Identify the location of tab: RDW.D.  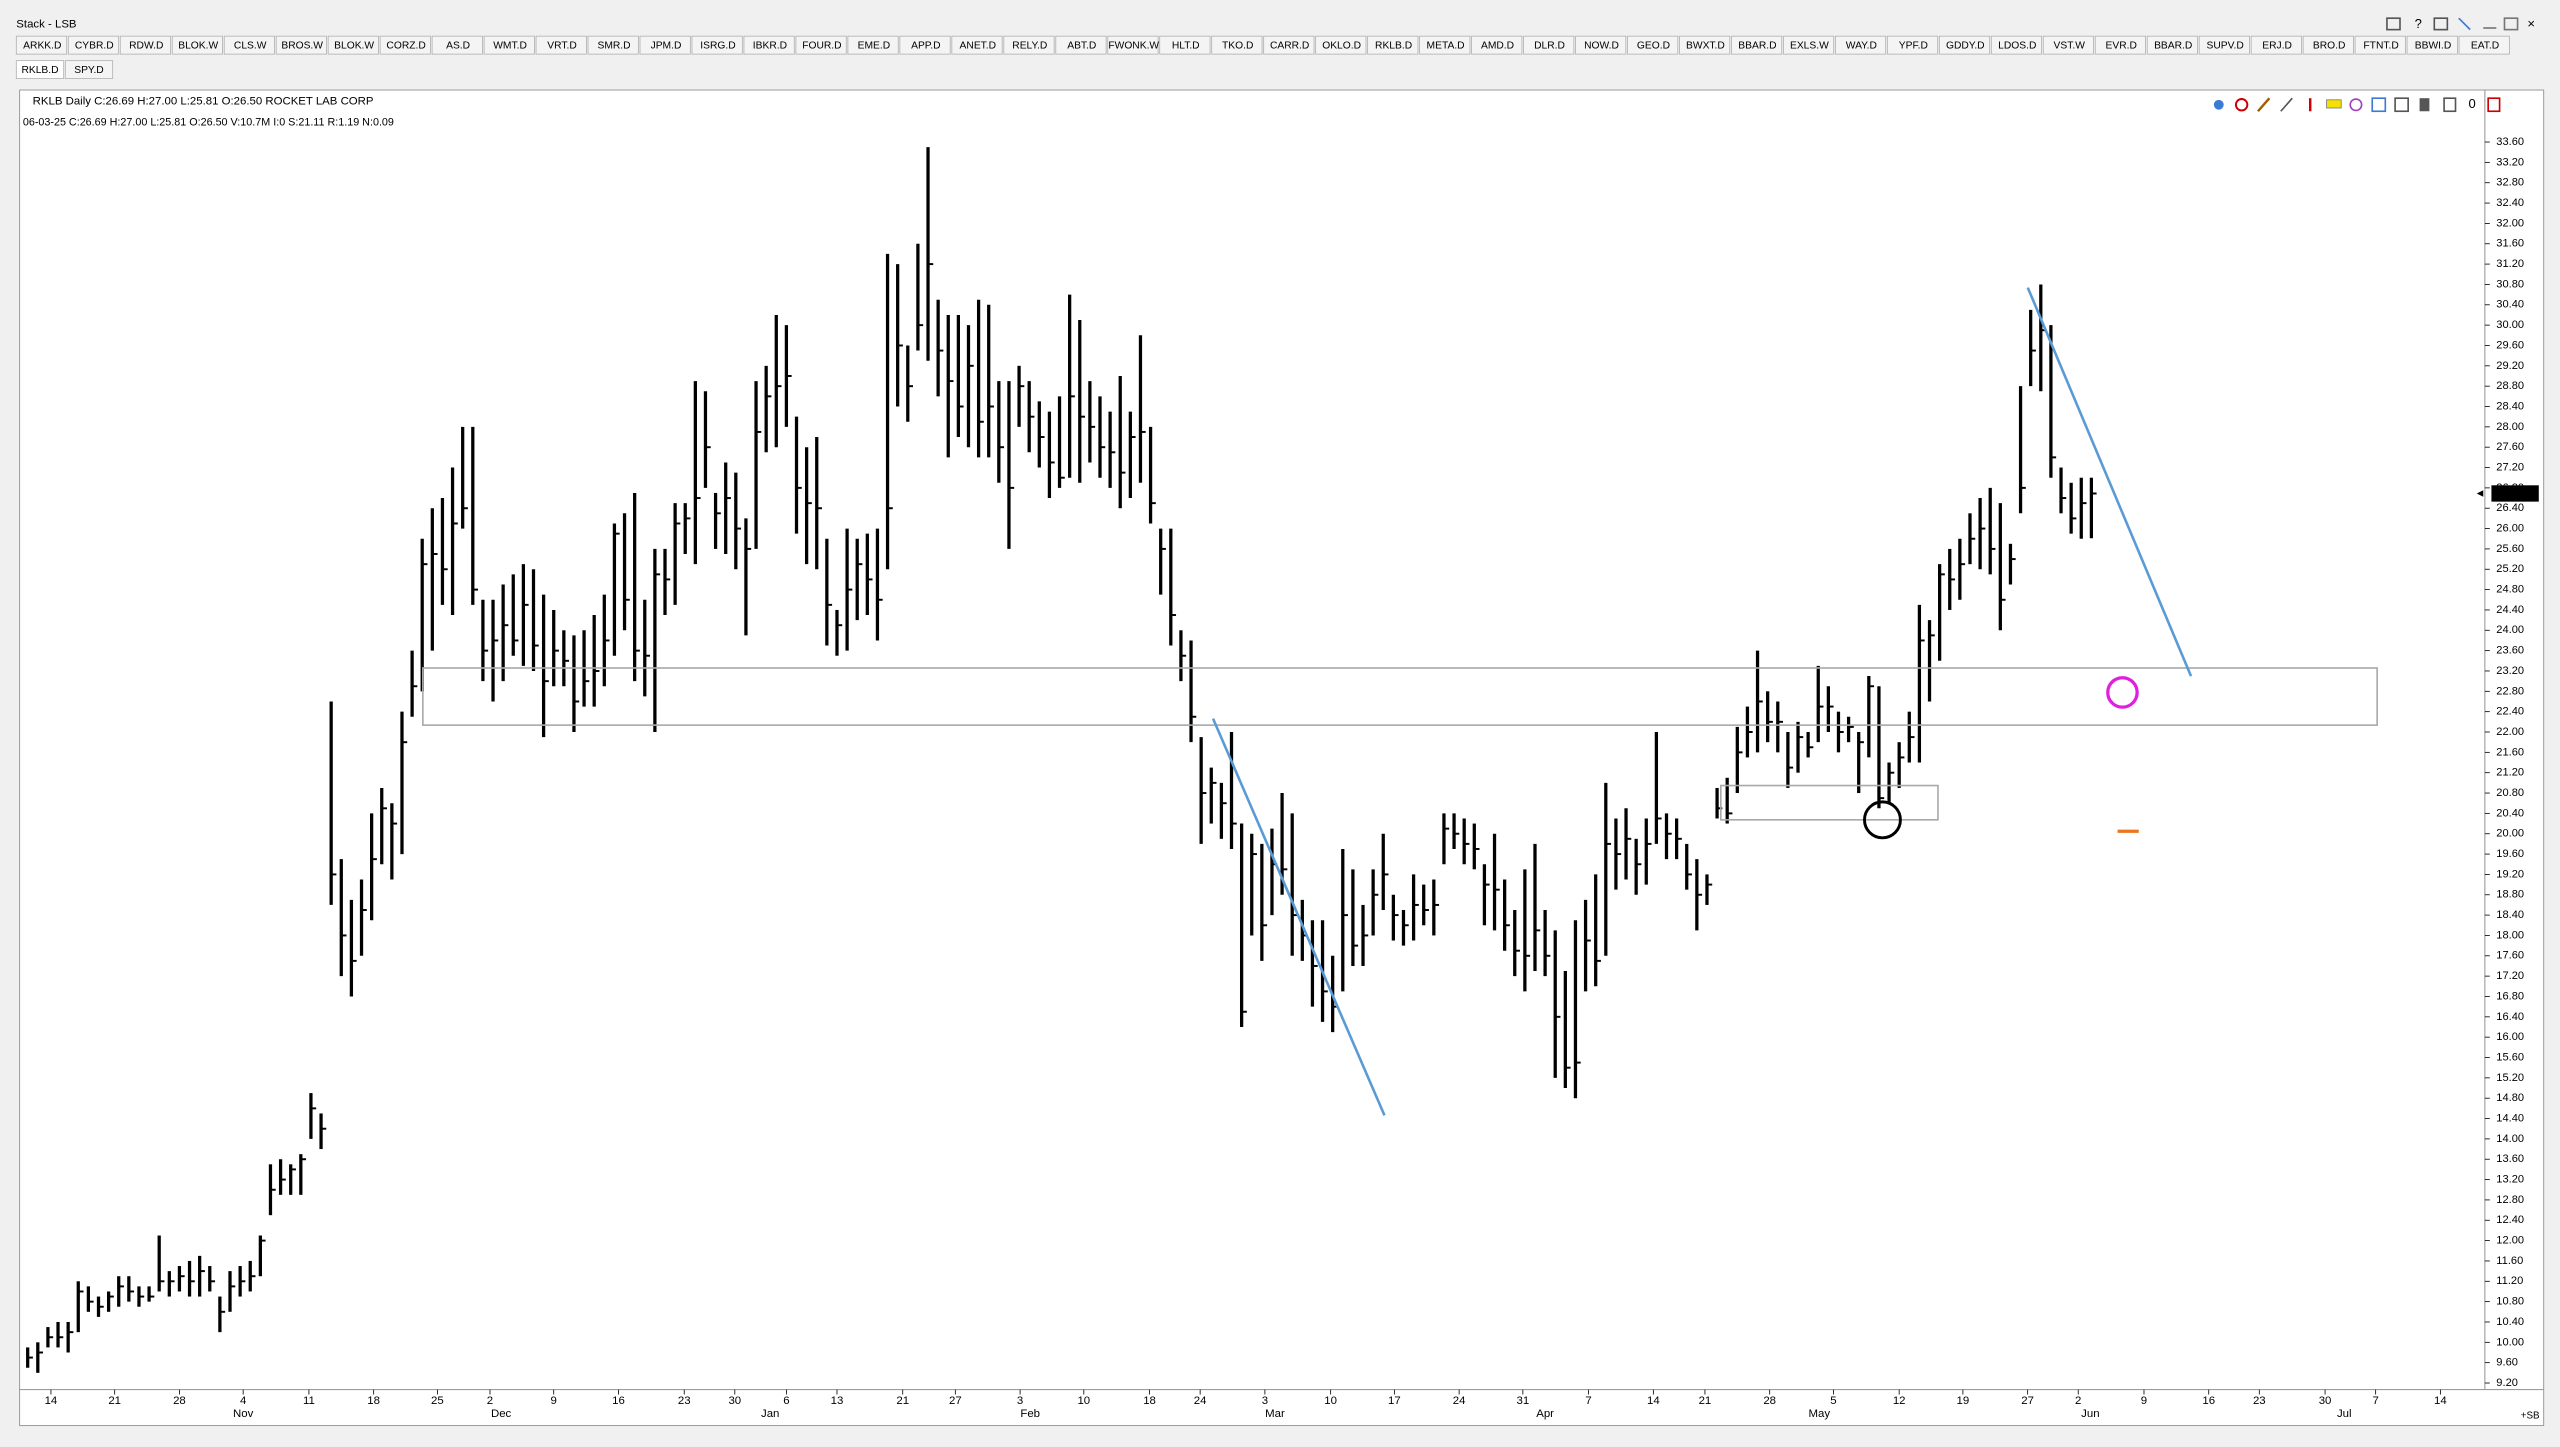
(145, 45).